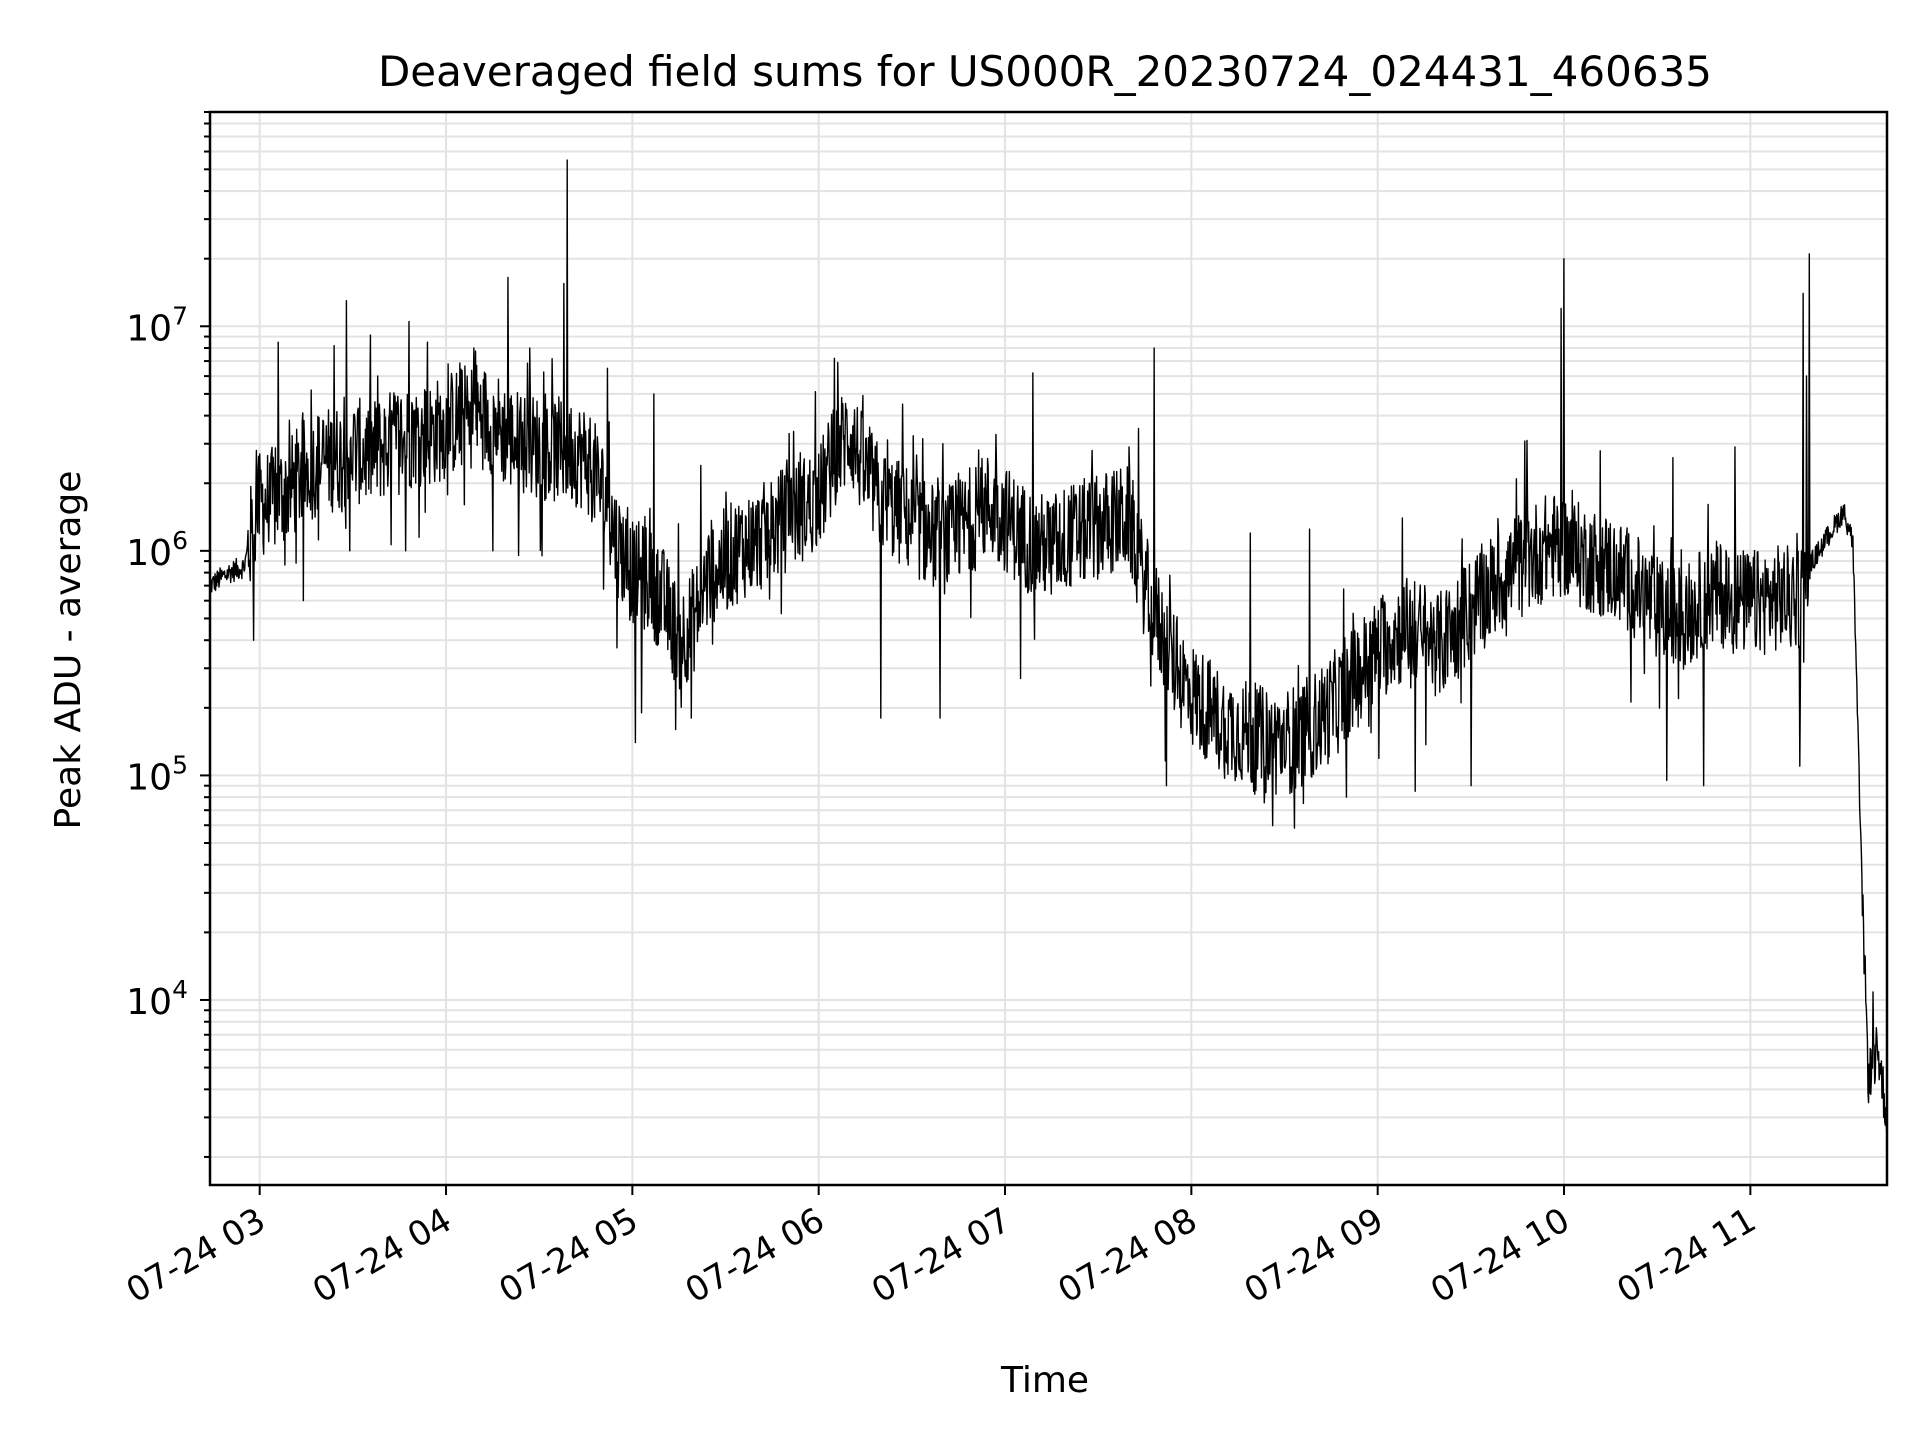  I want to click on x-axis-label: Time, so click(1044, 1380).